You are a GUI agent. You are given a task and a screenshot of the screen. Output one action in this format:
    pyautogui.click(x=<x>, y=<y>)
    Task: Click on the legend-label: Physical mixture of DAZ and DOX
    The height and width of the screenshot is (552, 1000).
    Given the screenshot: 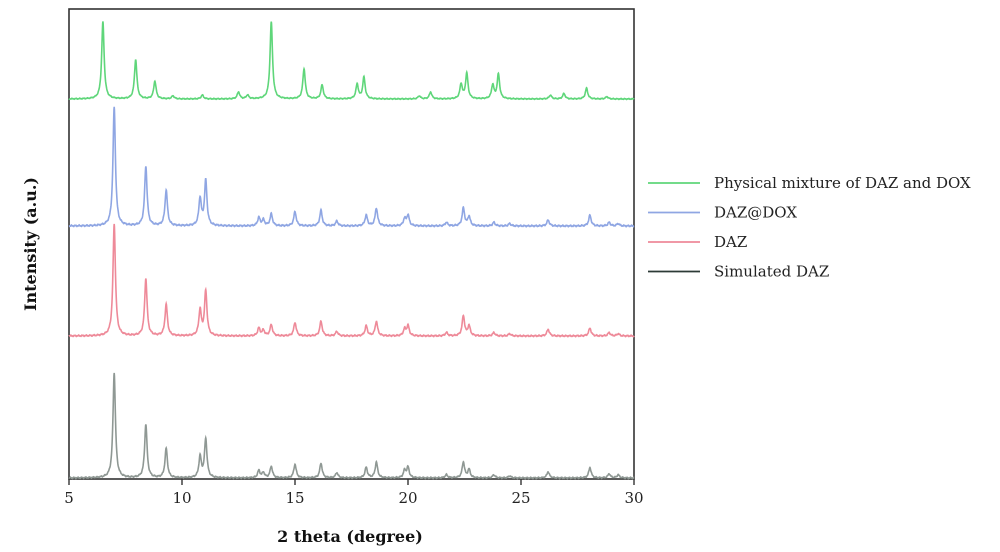 What is the action you would take?
    pyautogui.click(x=842, y=183)
    